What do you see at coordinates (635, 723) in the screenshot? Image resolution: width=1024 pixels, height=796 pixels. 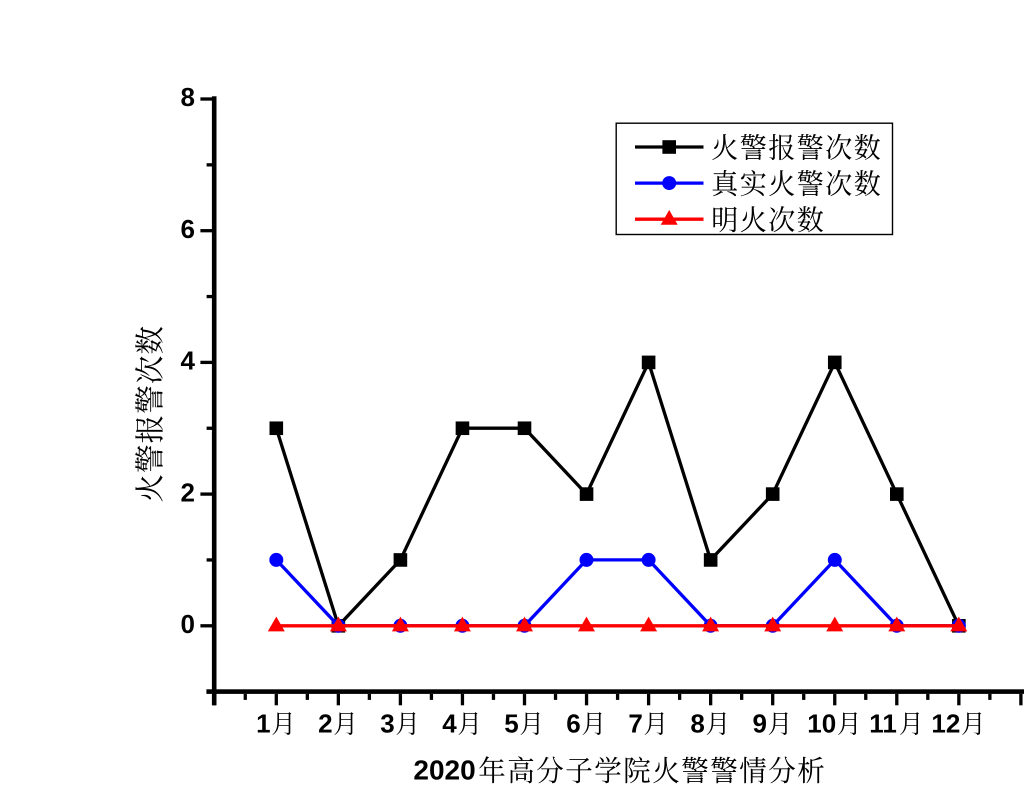 I see `svg-text: 7` at bounding box center [635, 723].